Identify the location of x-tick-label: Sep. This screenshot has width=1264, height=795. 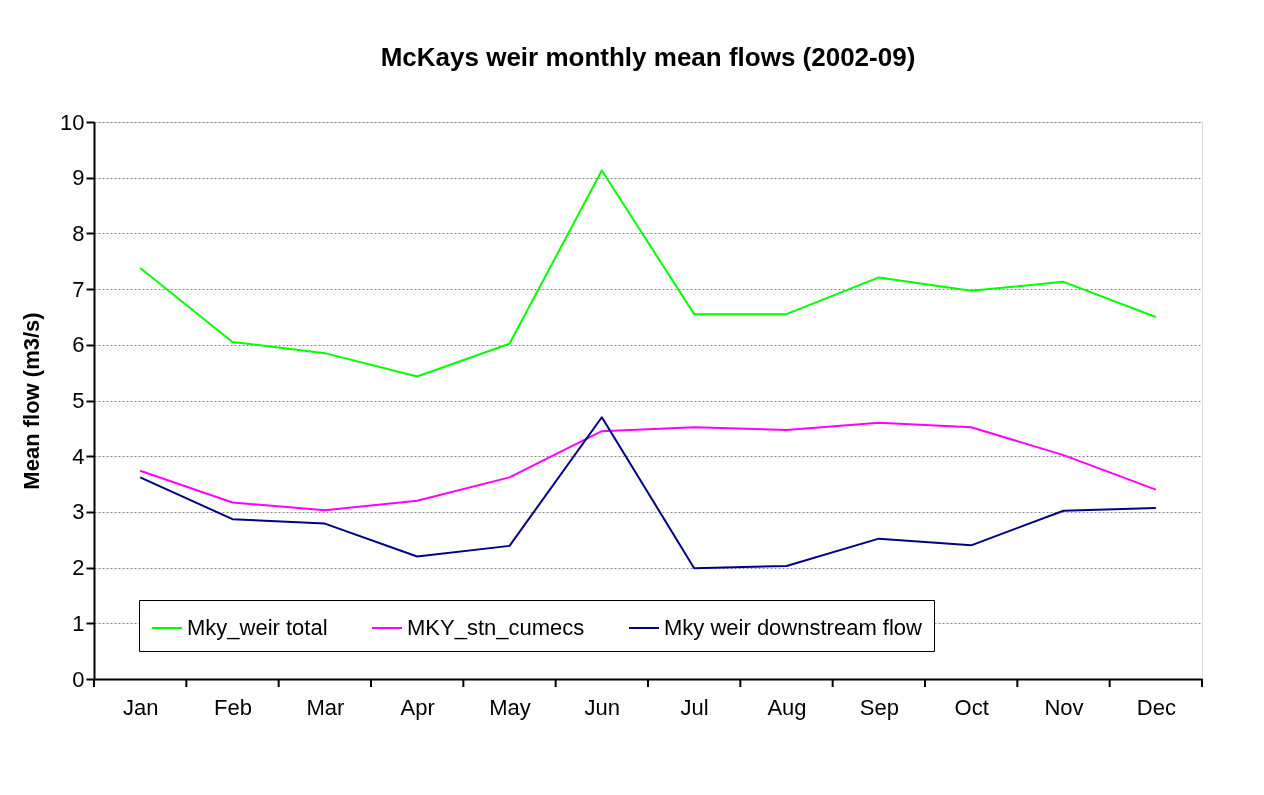
(879, 707).